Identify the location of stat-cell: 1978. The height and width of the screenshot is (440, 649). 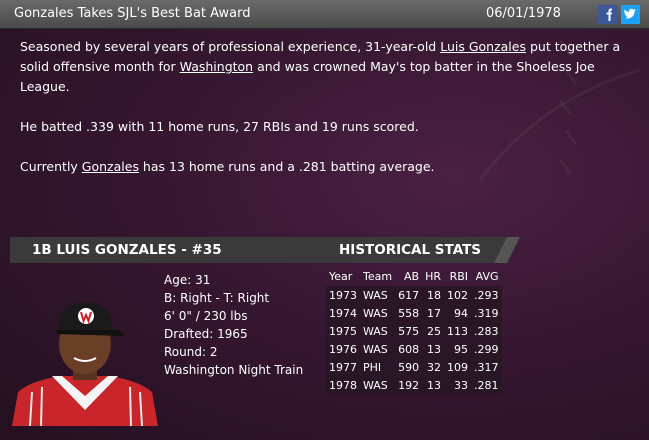
(343, 385).